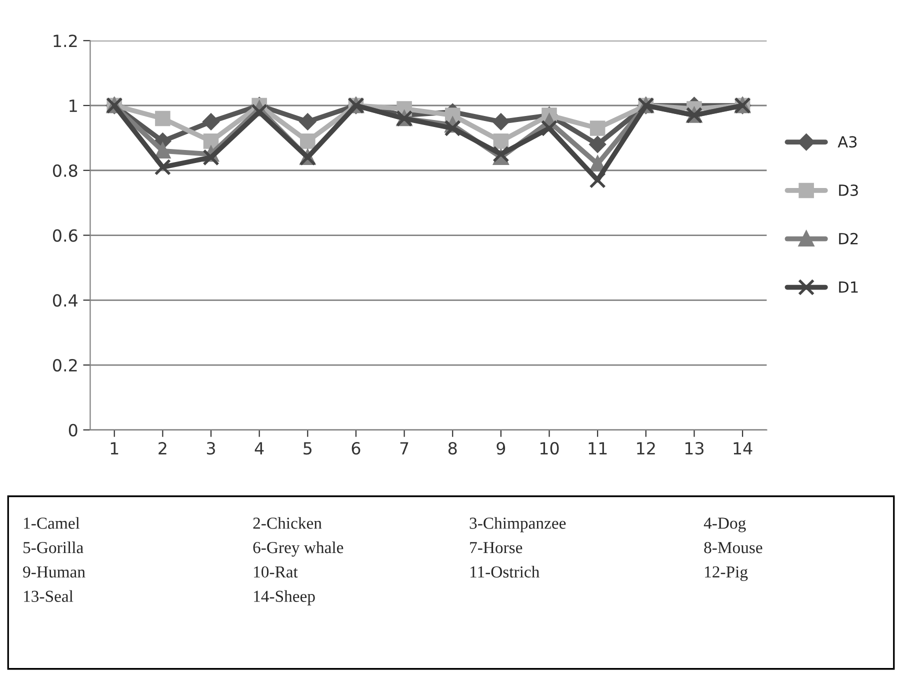 The height and width of the screenshot is (677, 902). I want to click on text: 12-Pig, so click(726, 573).